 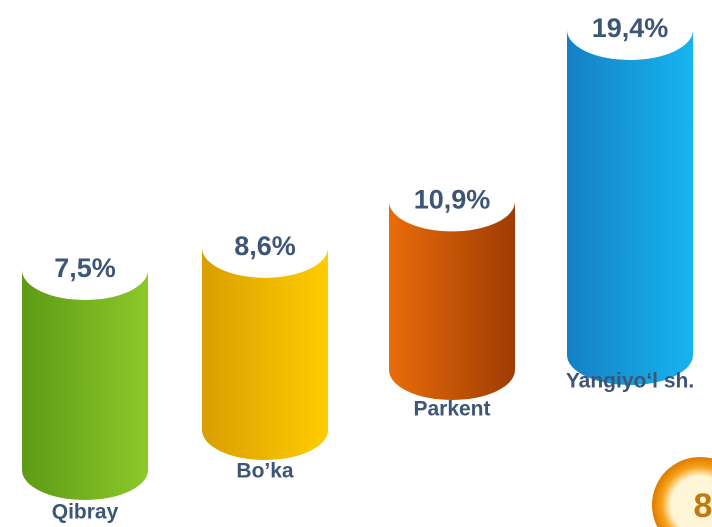 What do you see at coordinates (265, 471) in the screenshot?
I see `category-label: Bo’ka` at bounding box center [265, 471].